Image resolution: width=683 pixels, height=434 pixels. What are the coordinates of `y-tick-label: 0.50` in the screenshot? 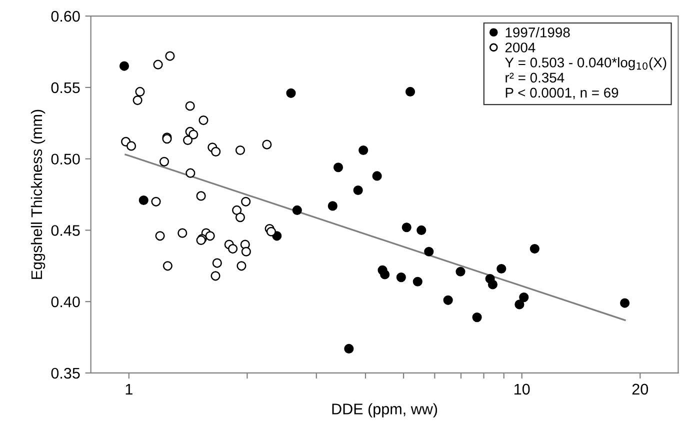 It's located at (65, 159).